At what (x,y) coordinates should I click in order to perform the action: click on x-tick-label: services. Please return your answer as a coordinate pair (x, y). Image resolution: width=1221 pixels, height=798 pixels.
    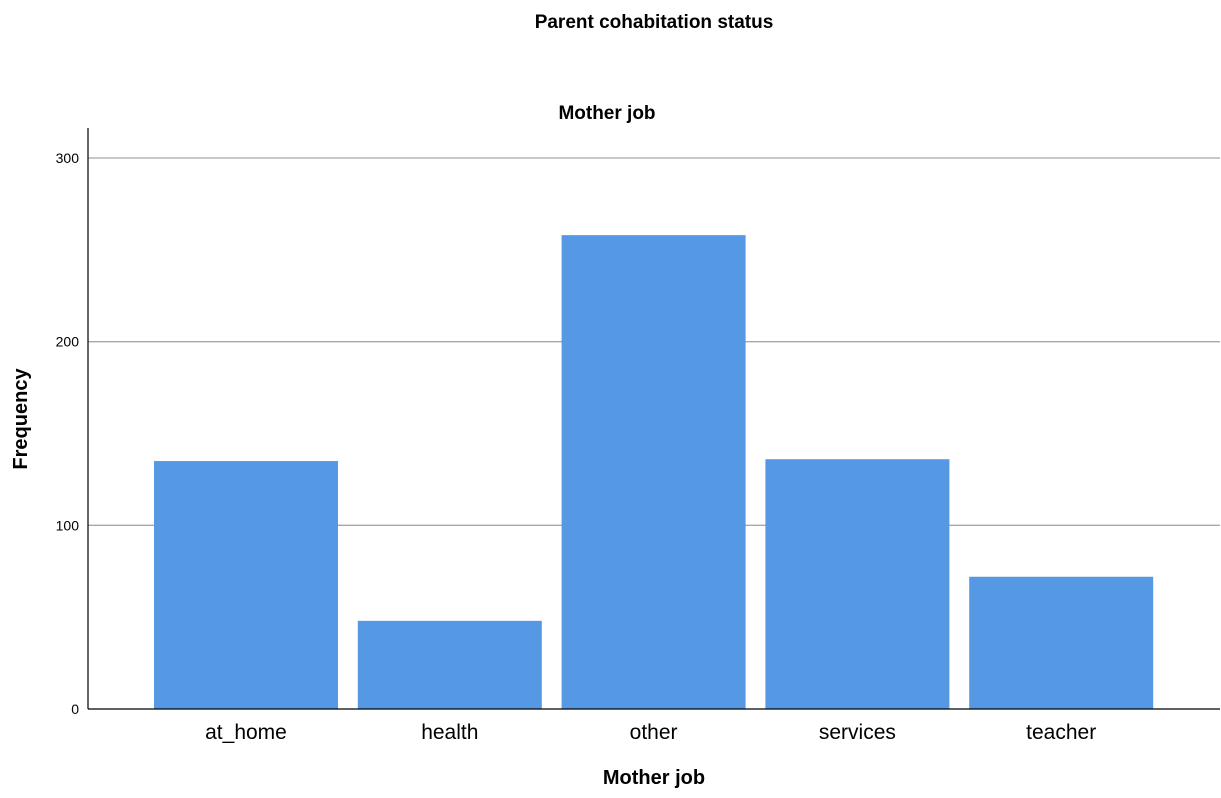
    Looking at the image, I should click on (857, 732).